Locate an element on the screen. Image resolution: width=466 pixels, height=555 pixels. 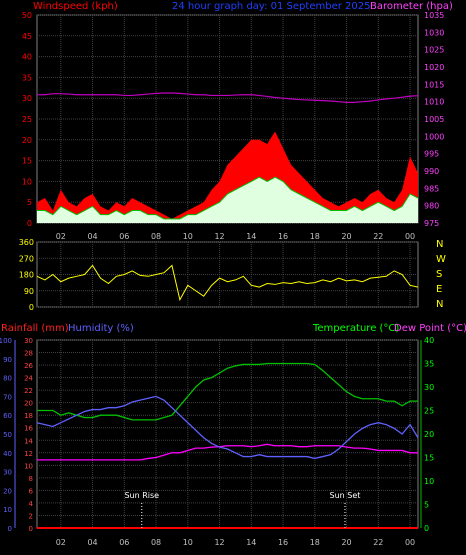
windspeed-average-line is located at coordinates (228, 198).